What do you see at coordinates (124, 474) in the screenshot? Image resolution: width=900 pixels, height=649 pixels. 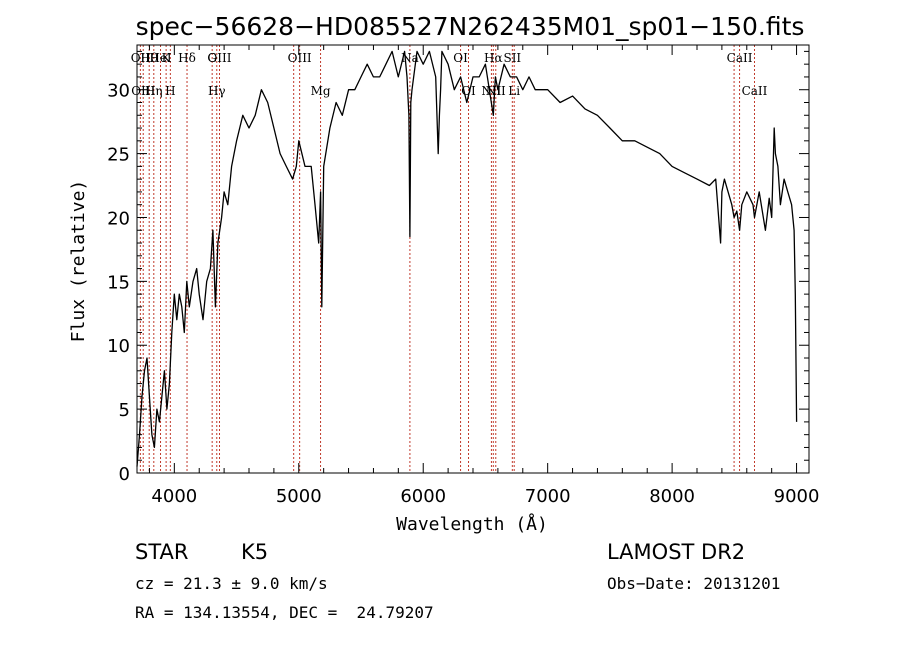 I see `y-tick-label: 0` at bounding box center [124, 474].